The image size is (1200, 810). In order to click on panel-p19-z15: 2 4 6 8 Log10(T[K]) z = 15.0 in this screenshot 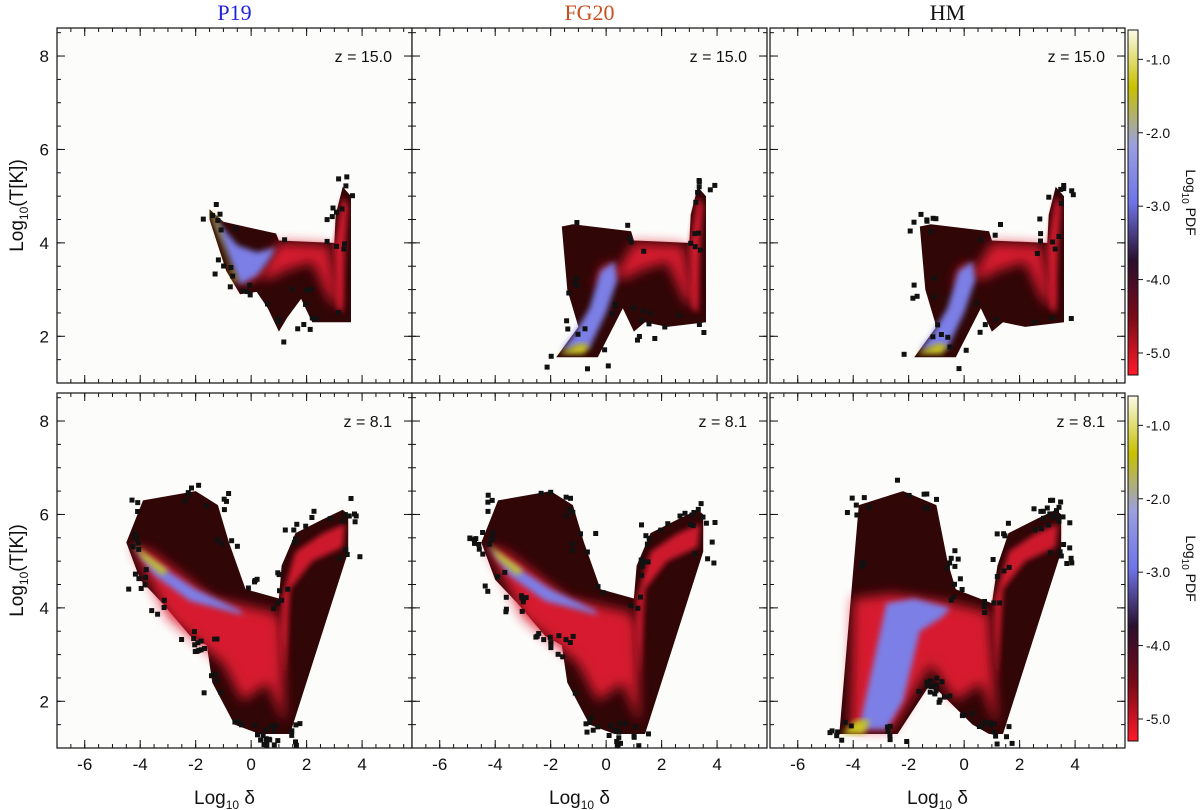, I will do `click(210, 205)`.